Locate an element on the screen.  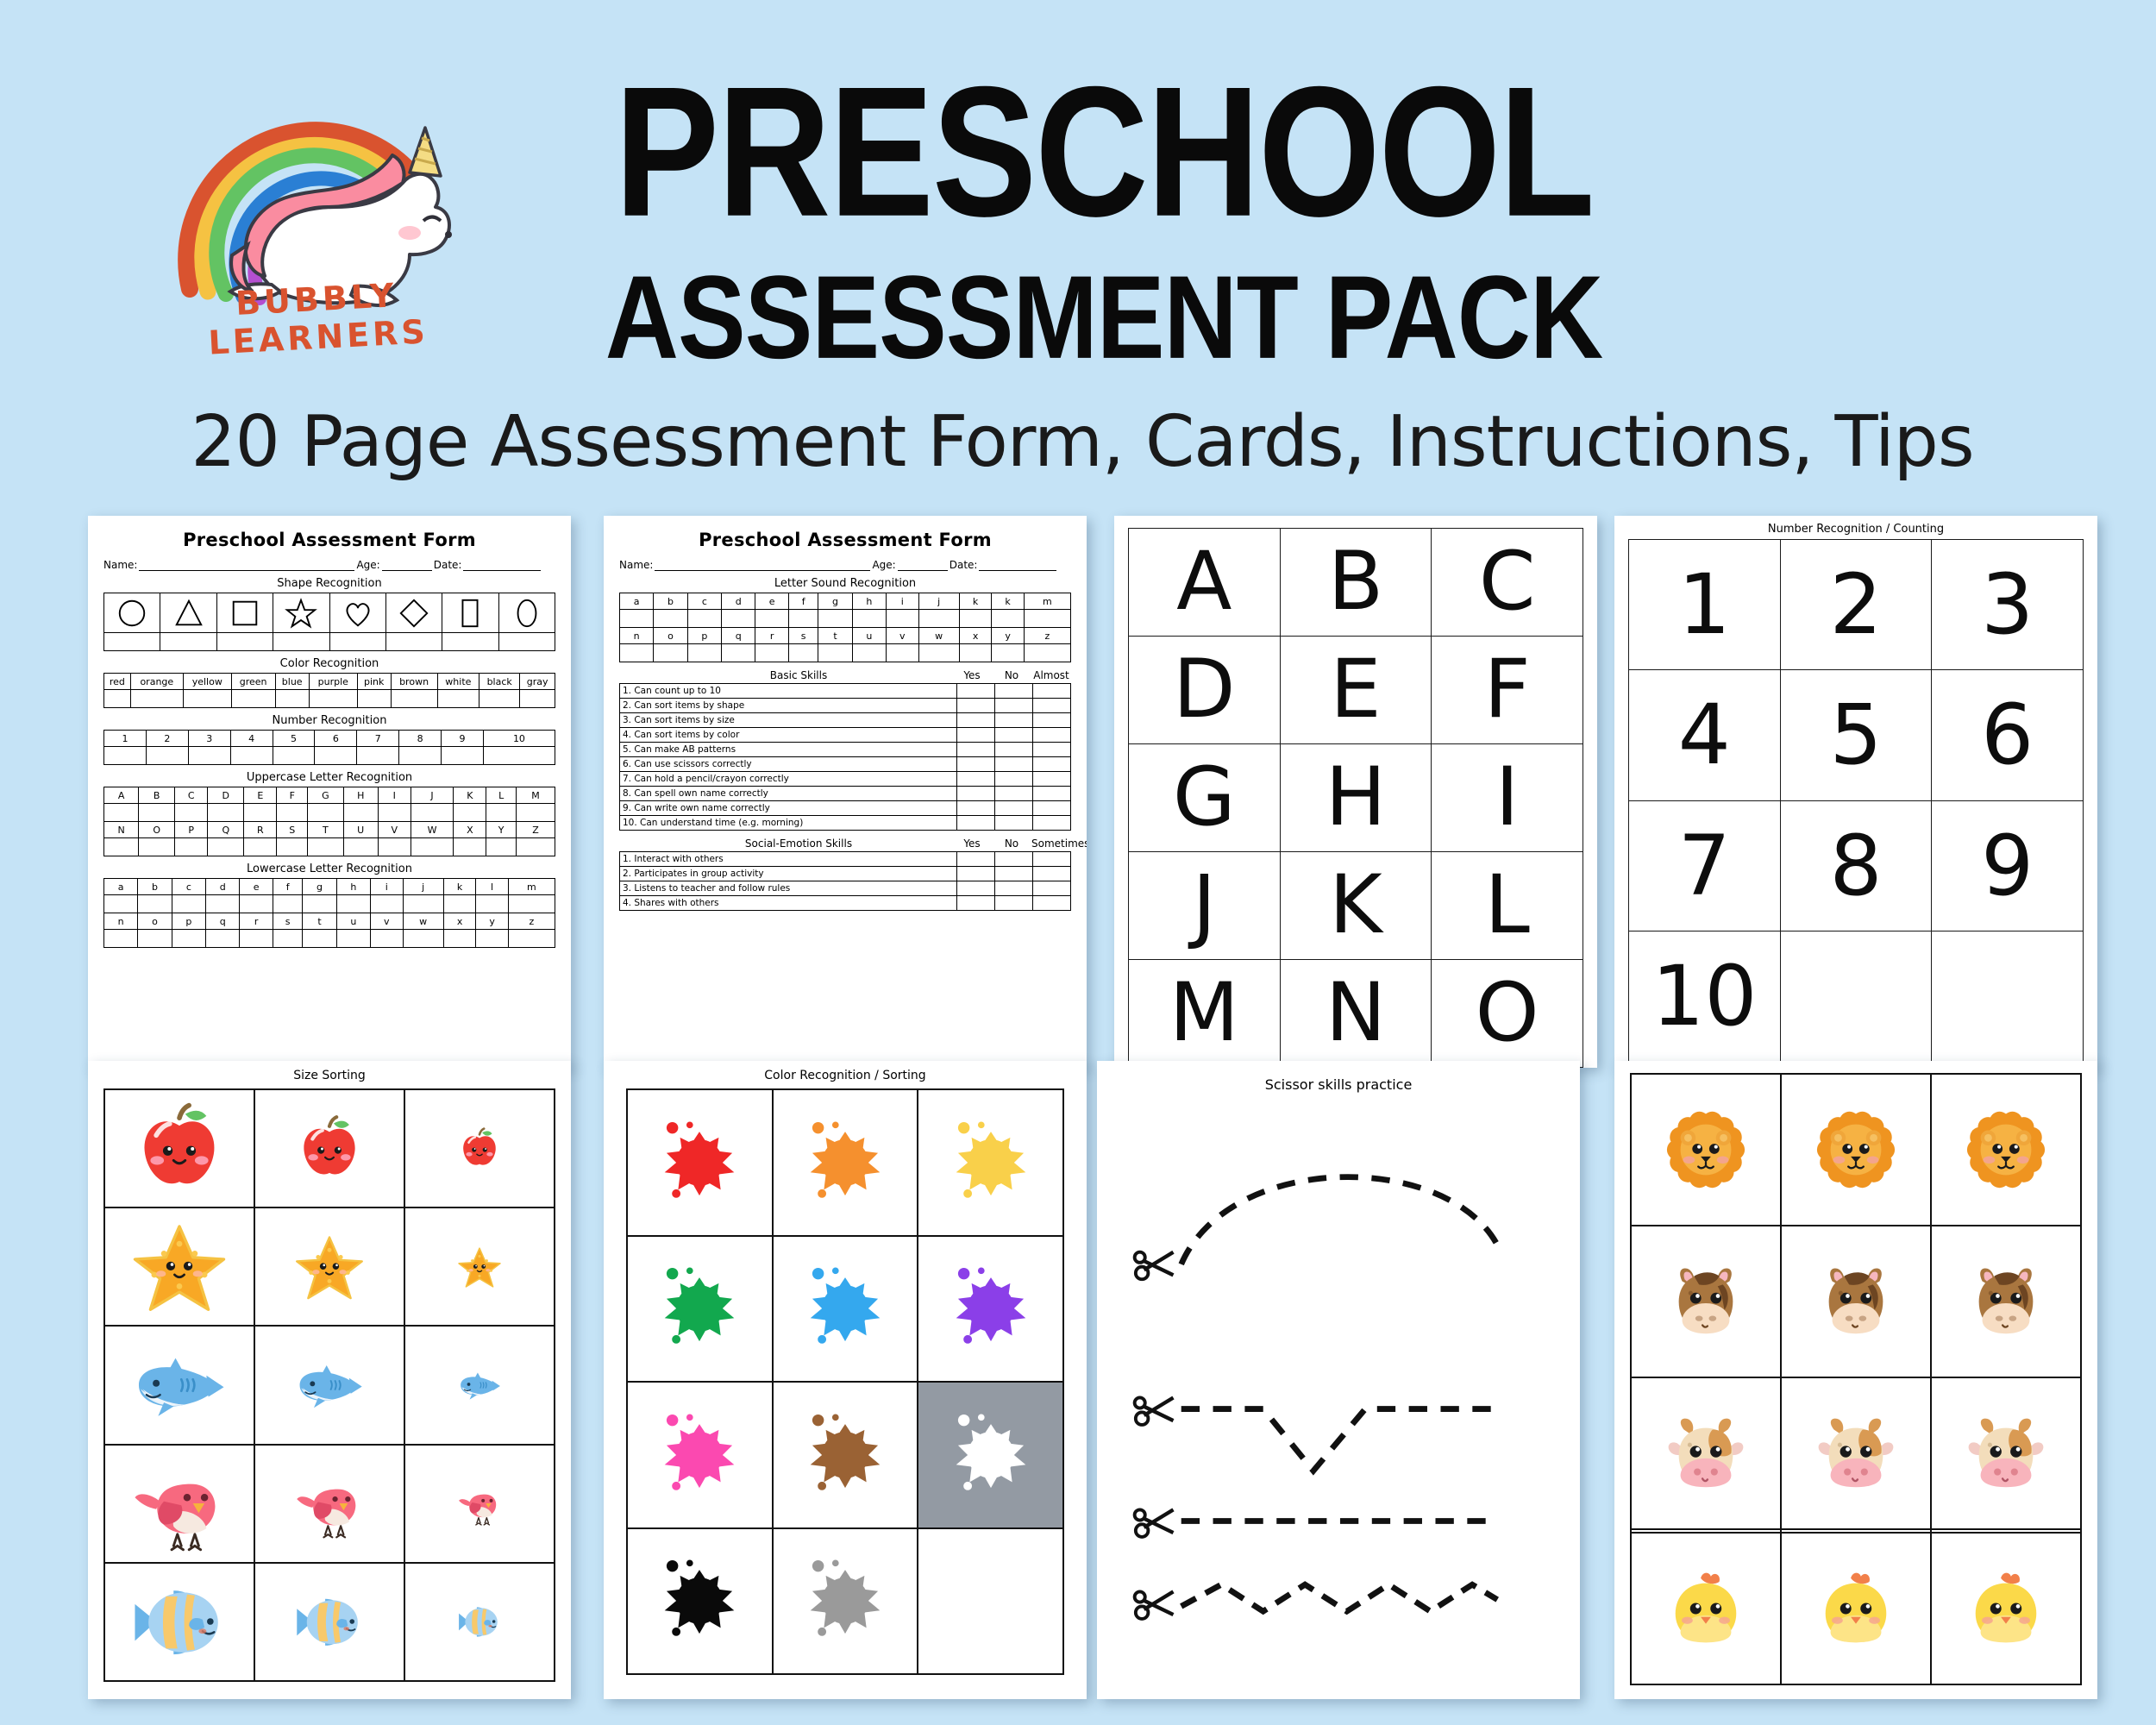
table-cell: d is located at coordinates (738, 602).